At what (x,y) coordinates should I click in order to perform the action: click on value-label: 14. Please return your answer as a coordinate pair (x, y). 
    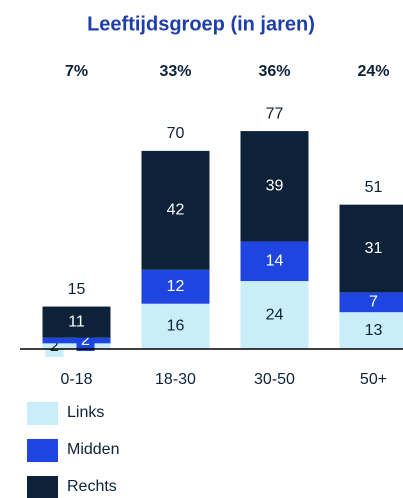
    Looking at the image, I should click on (275, 260).